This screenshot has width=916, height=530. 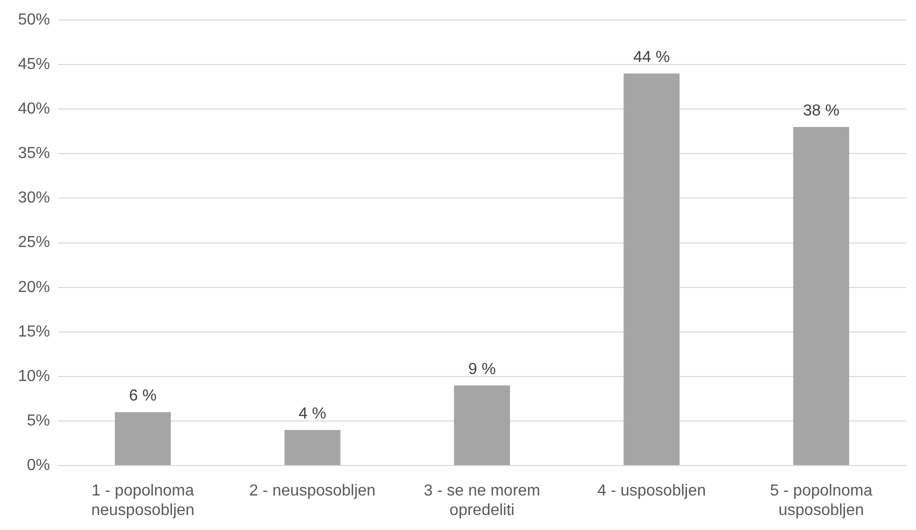 What do you see at coordinates (34, 331) in the screenshot?
I see `y-tick-label: 15%` at bounding box center [34, 331].